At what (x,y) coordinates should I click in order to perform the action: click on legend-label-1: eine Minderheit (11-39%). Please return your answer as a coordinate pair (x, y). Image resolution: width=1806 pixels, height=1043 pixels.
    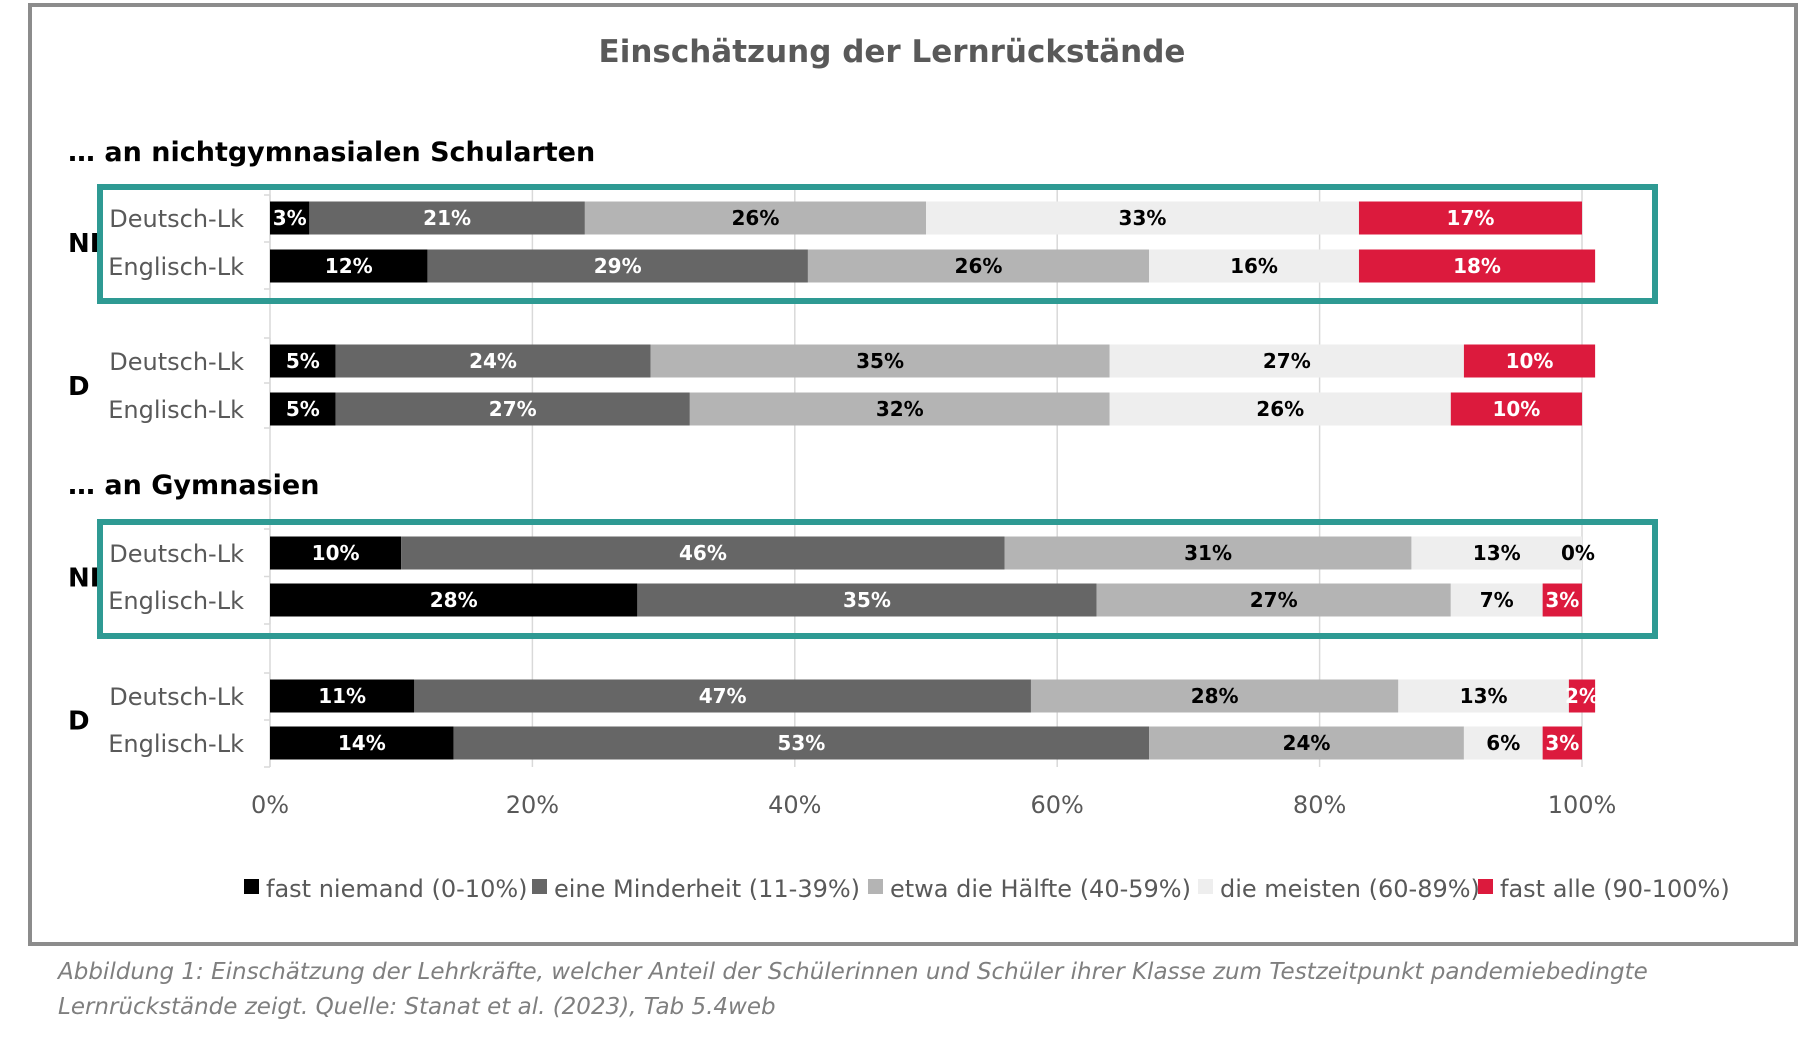
    Looking at the image, I should click on (707, 889).